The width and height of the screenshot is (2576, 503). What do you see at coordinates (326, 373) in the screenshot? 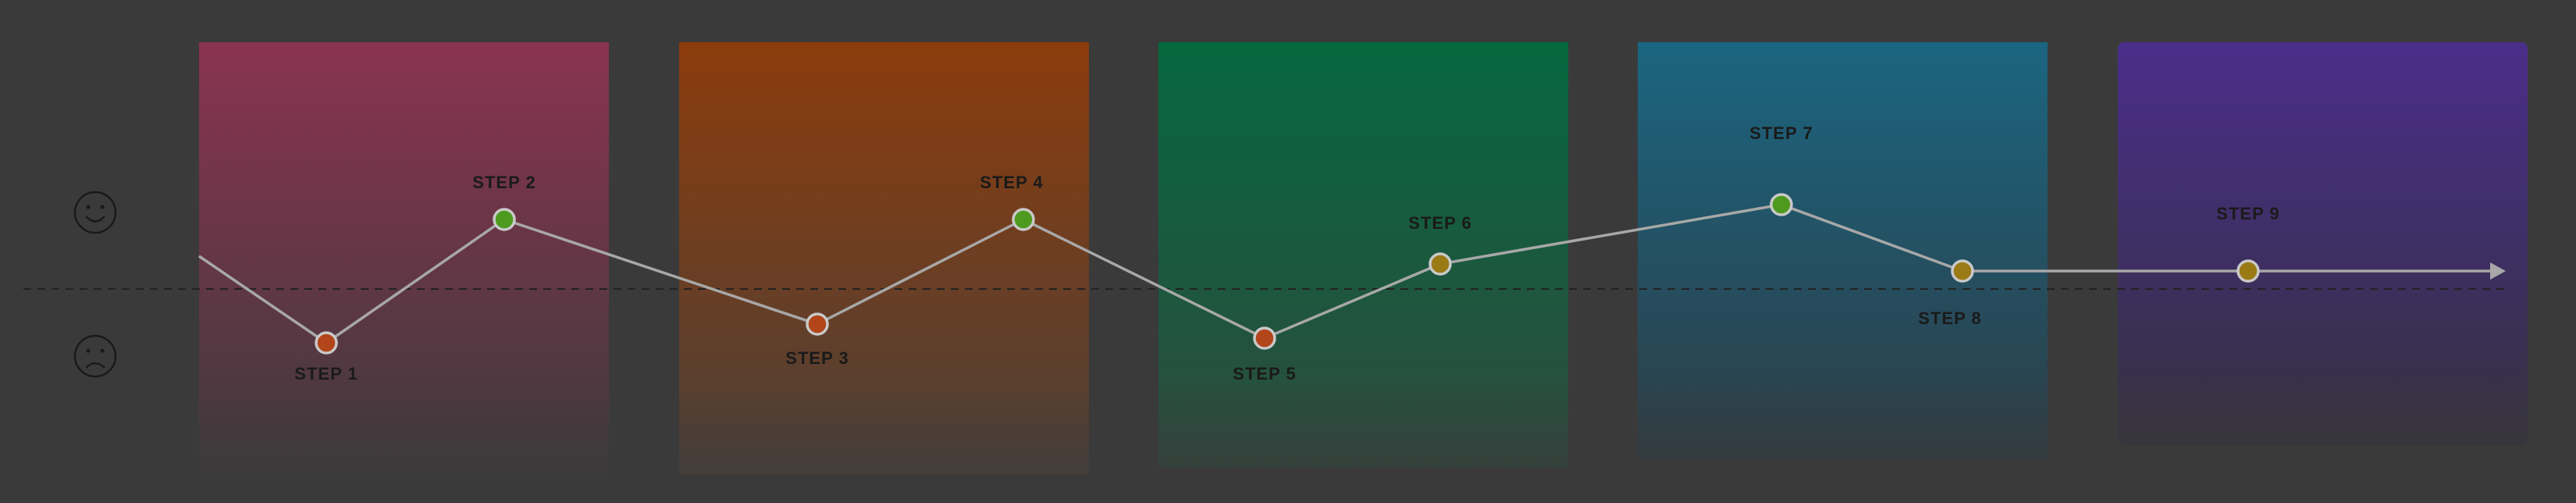
I see `step-label-1: STEP 1` at bounding box center [326, 373].